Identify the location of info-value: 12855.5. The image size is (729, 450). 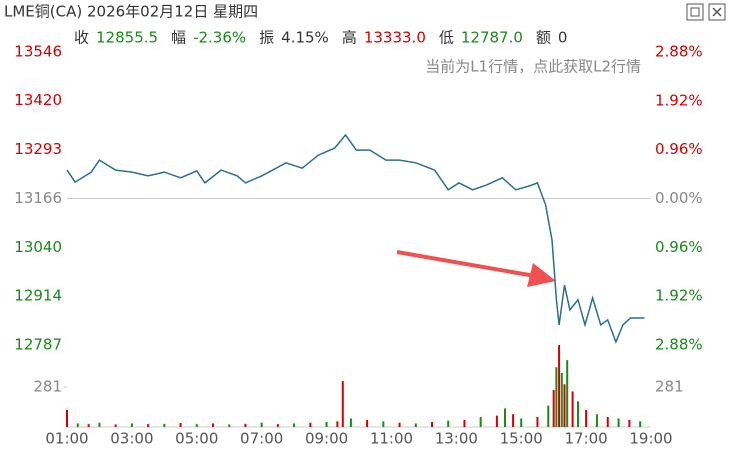
(127, 38).